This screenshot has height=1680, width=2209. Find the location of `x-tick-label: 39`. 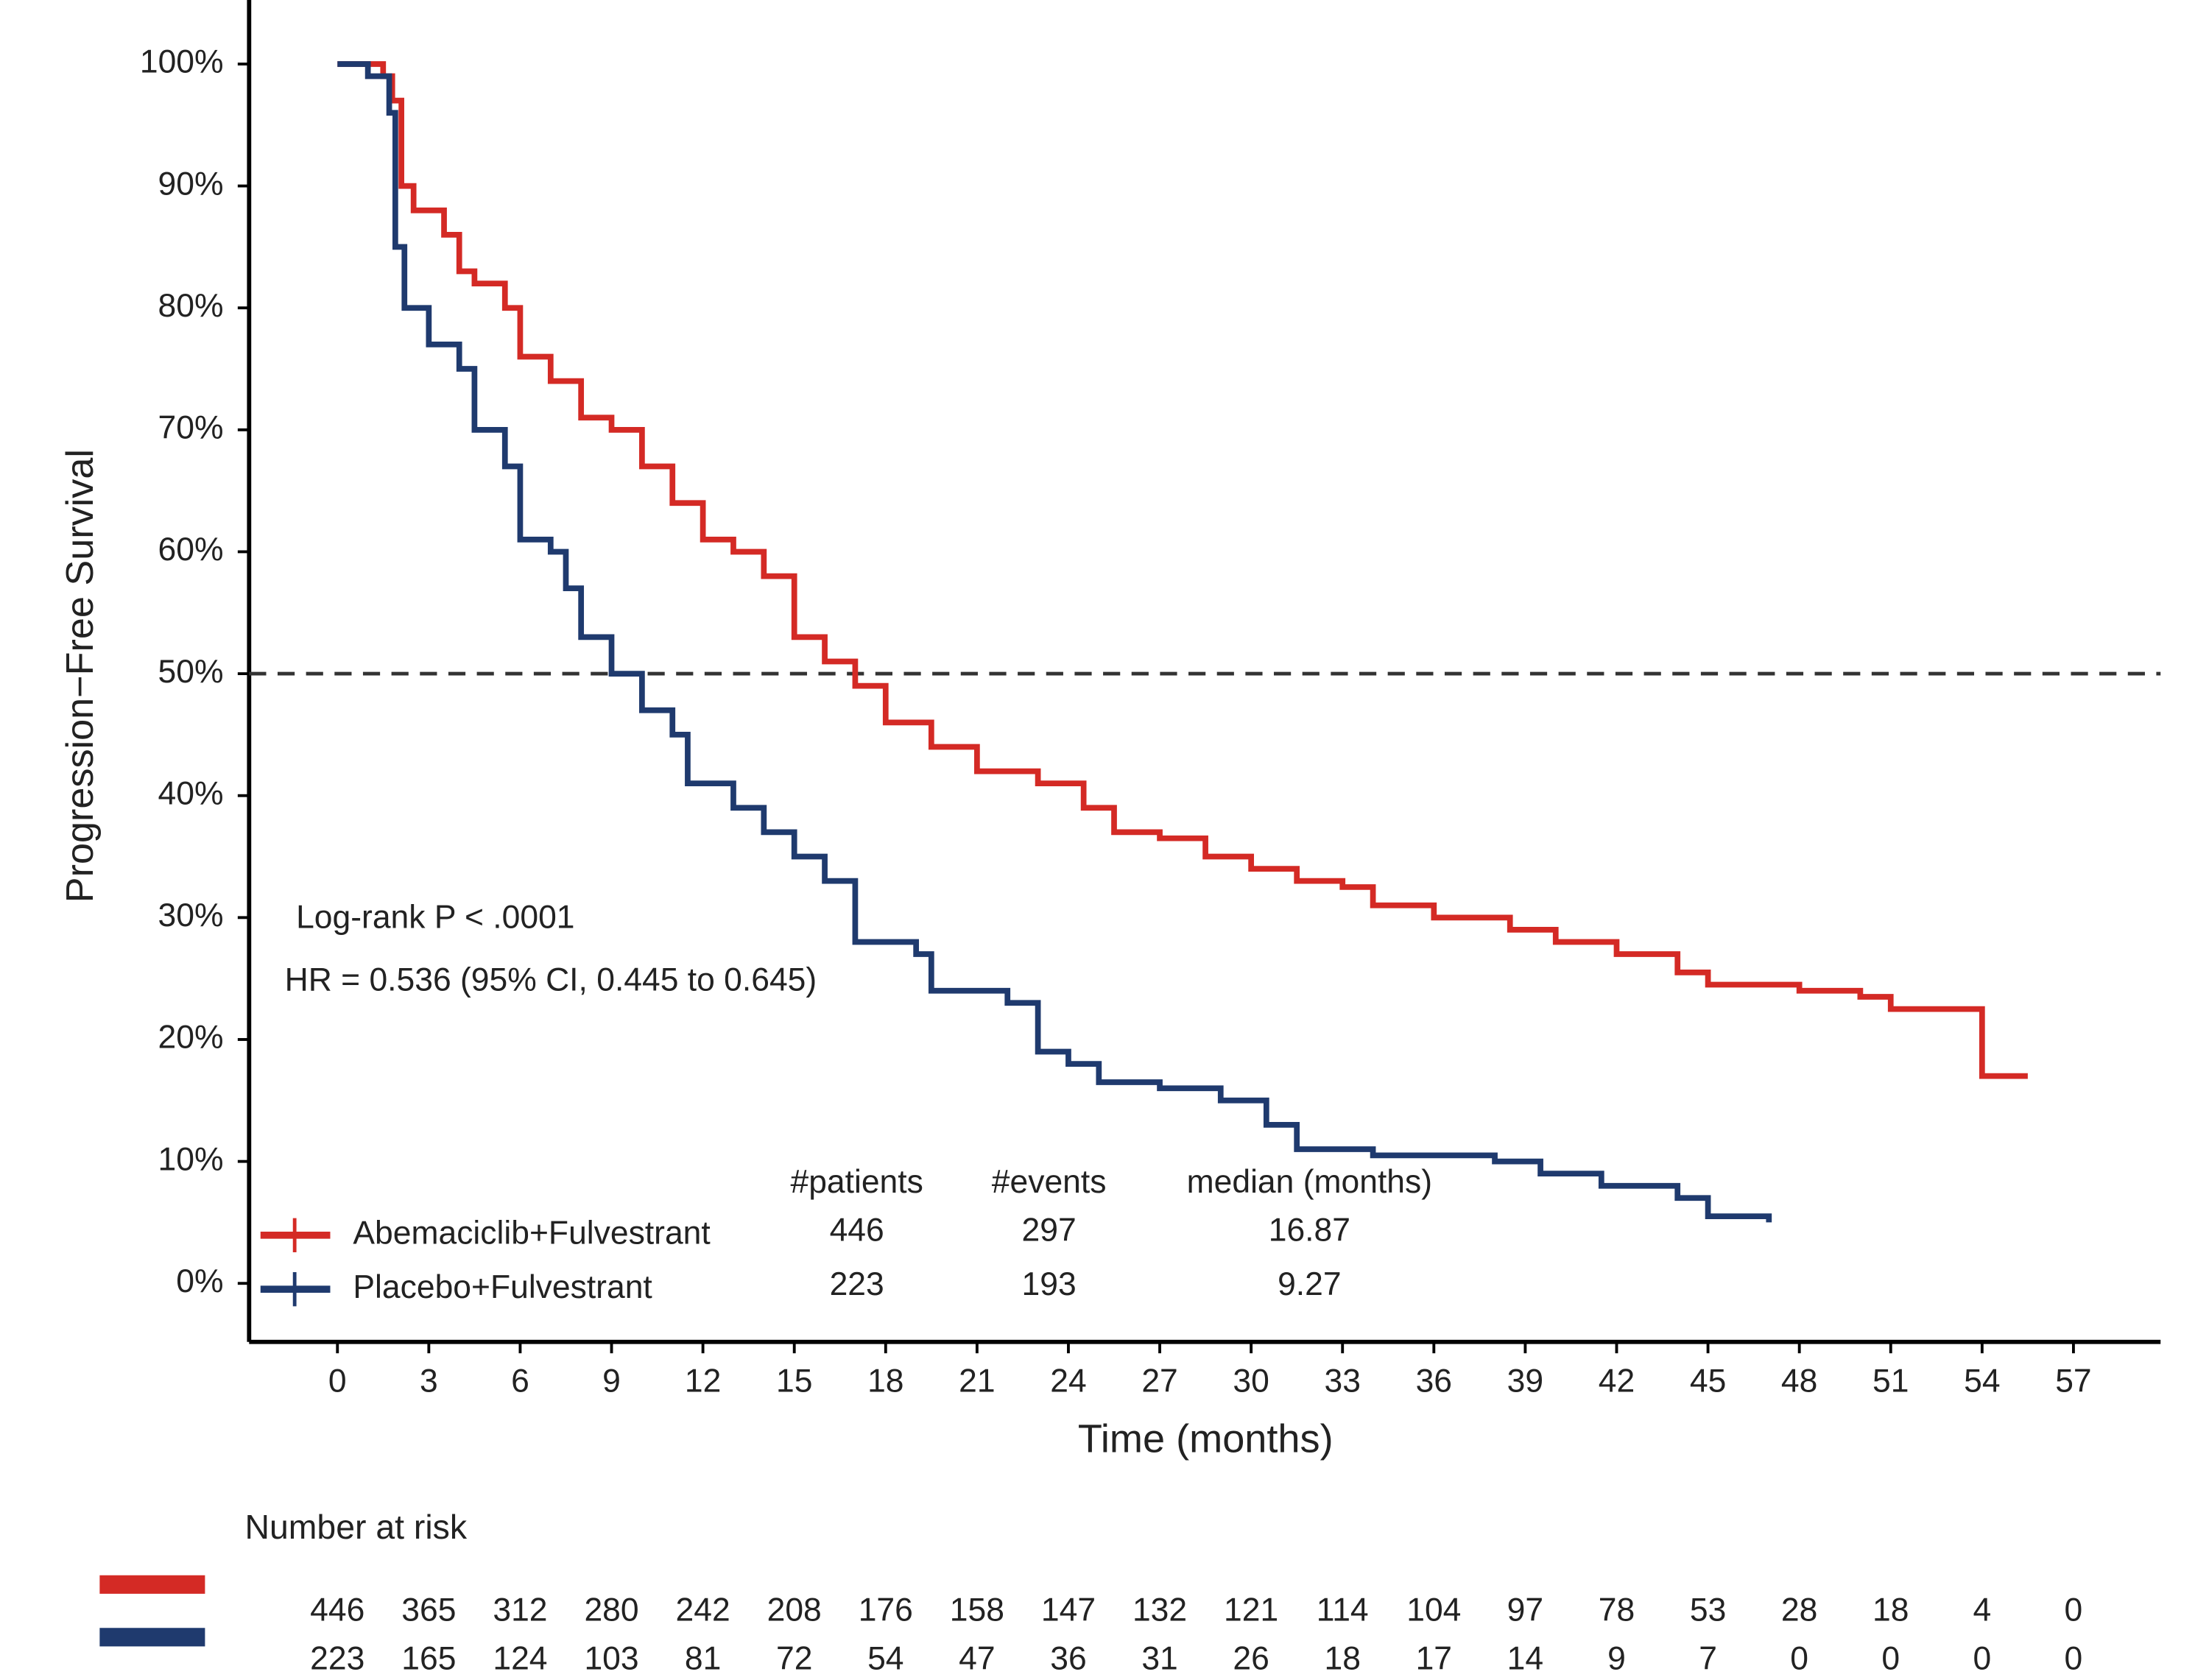

x-tick-label: 39 is located at coordinates (1525, 1381).